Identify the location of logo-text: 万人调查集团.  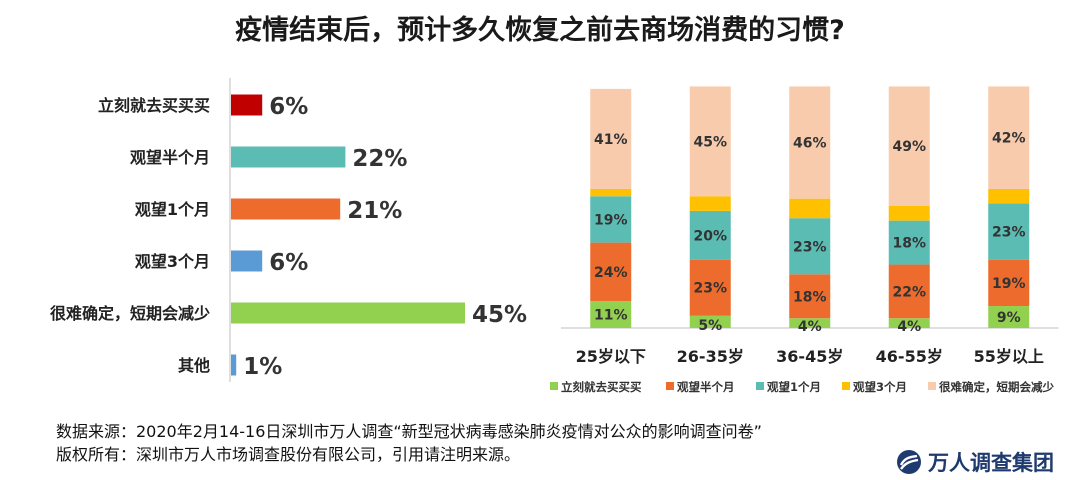
(991, 463).